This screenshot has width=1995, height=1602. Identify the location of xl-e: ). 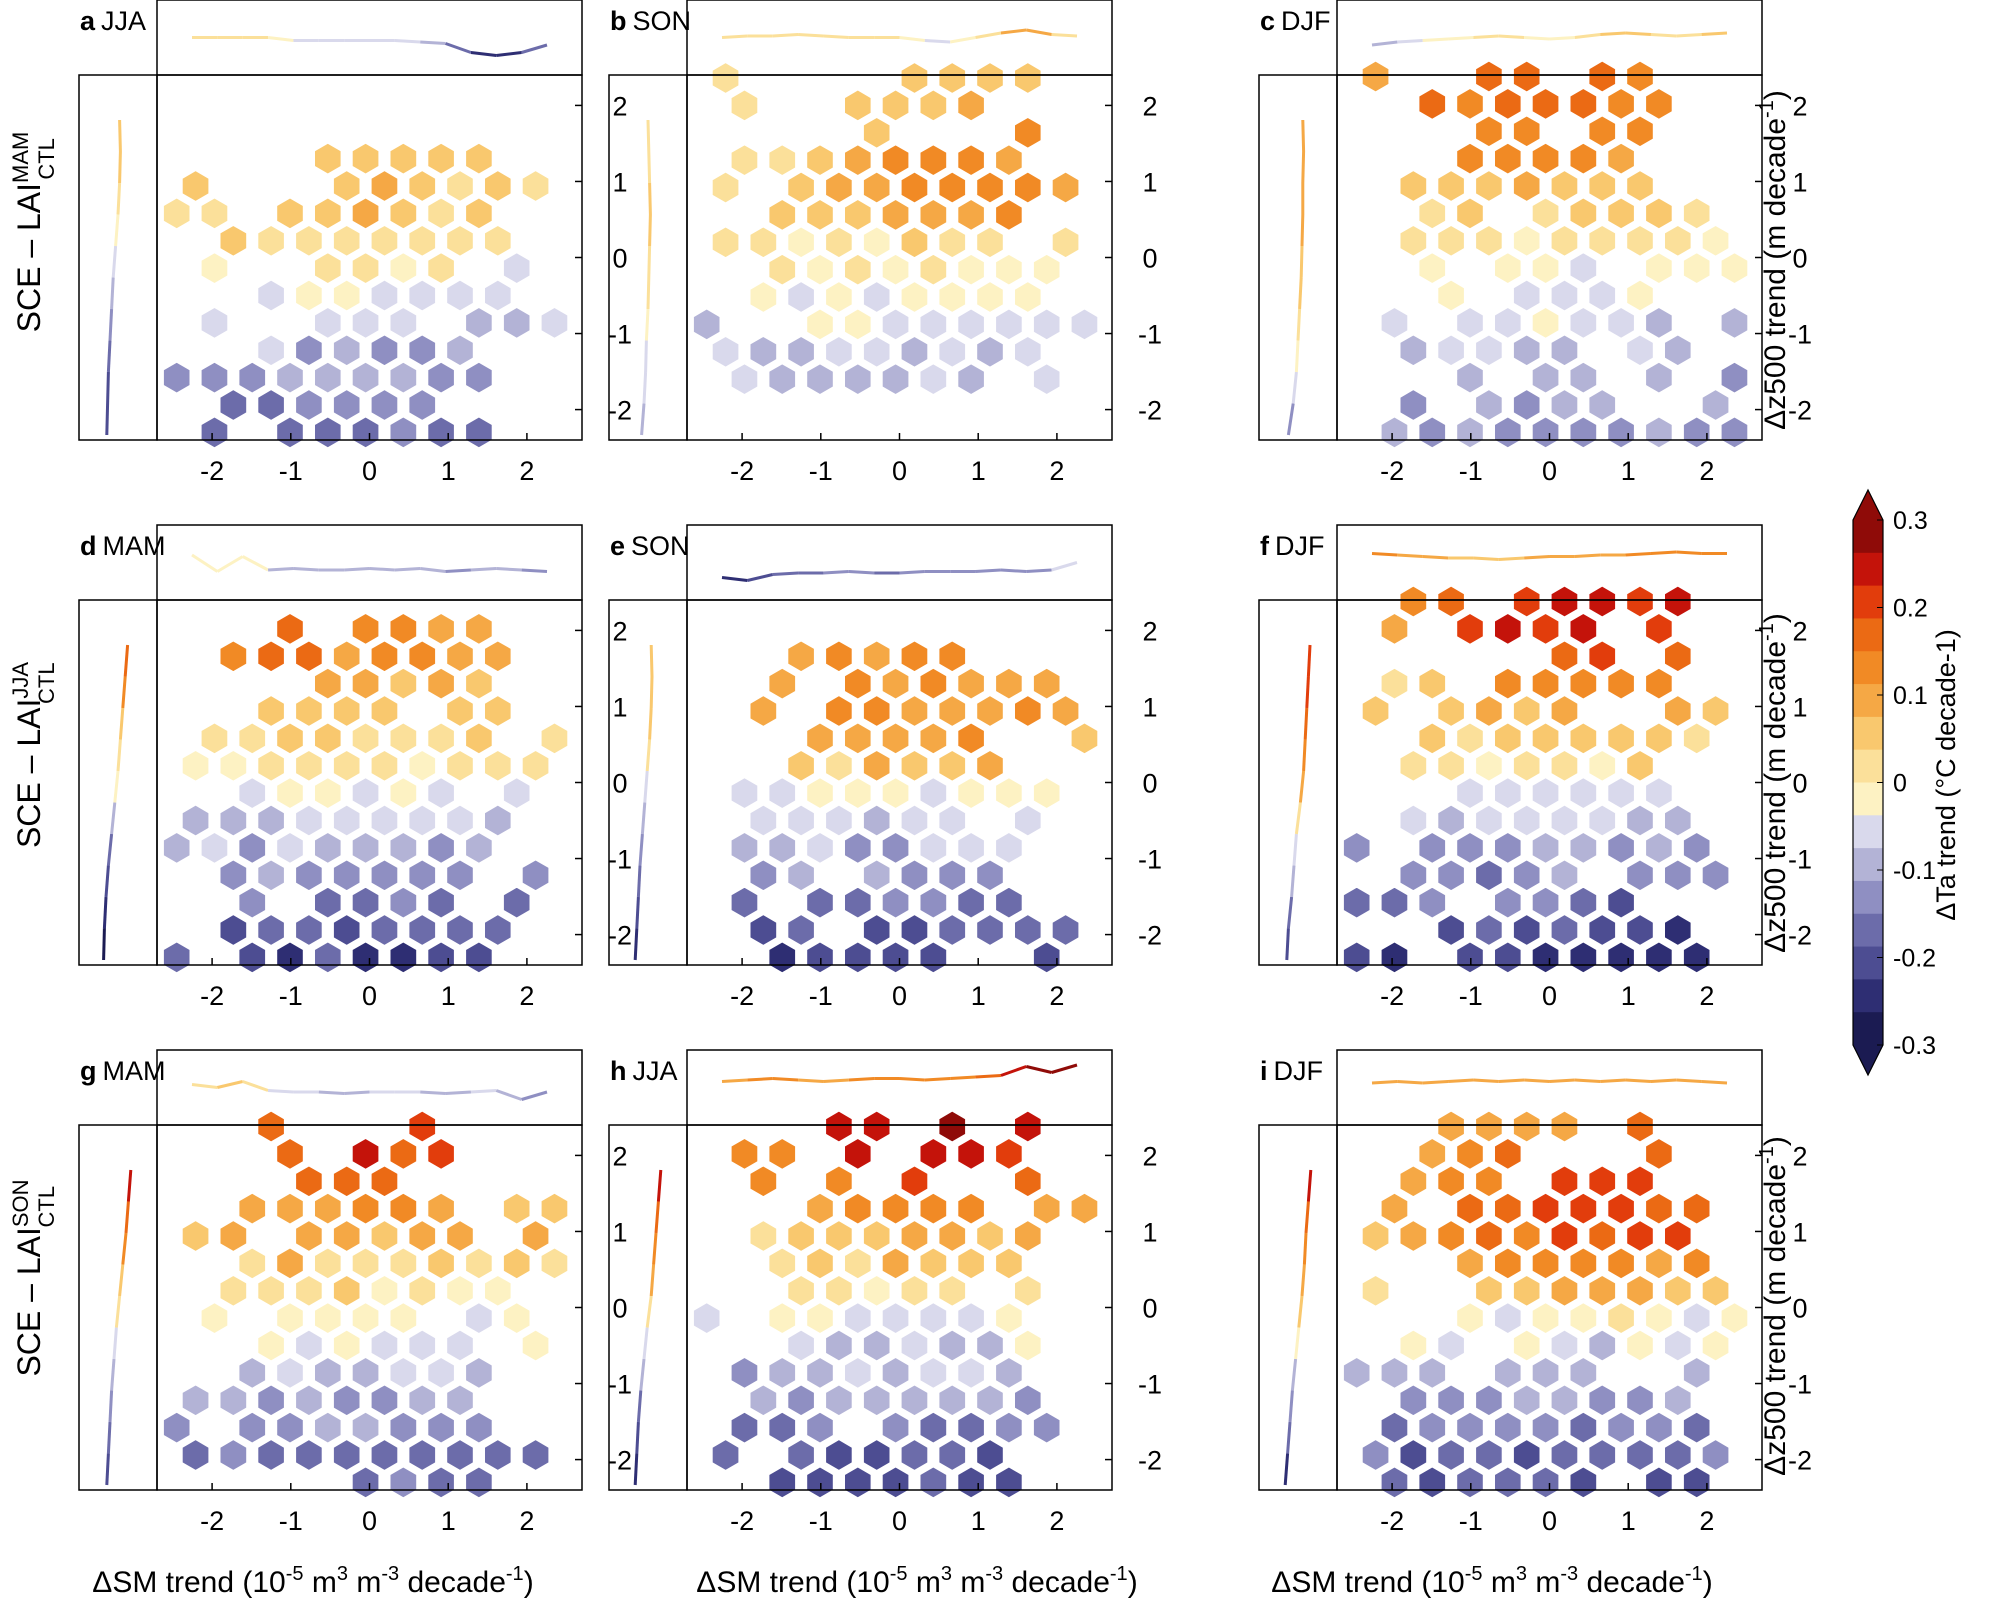
(529, 1582).